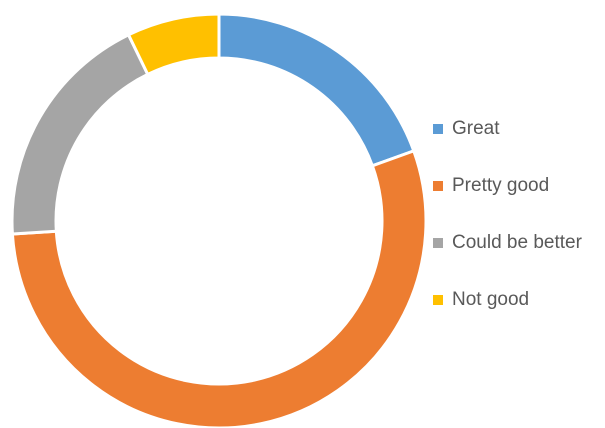 The width and height of the screenshot is (605, 428). What do you see at coordinates (507, 128) in the screenshot?
I see `legend-item-great: Great` at bounding box center [507, 128].